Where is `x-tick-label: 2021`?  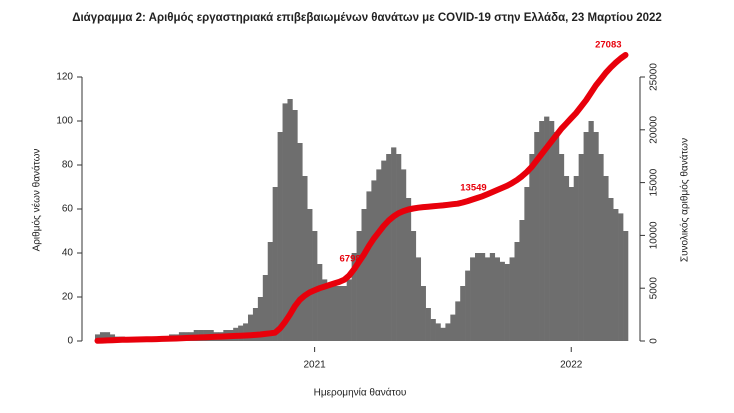 x-tick-label: 2021 is located at coordinates (314, 365).